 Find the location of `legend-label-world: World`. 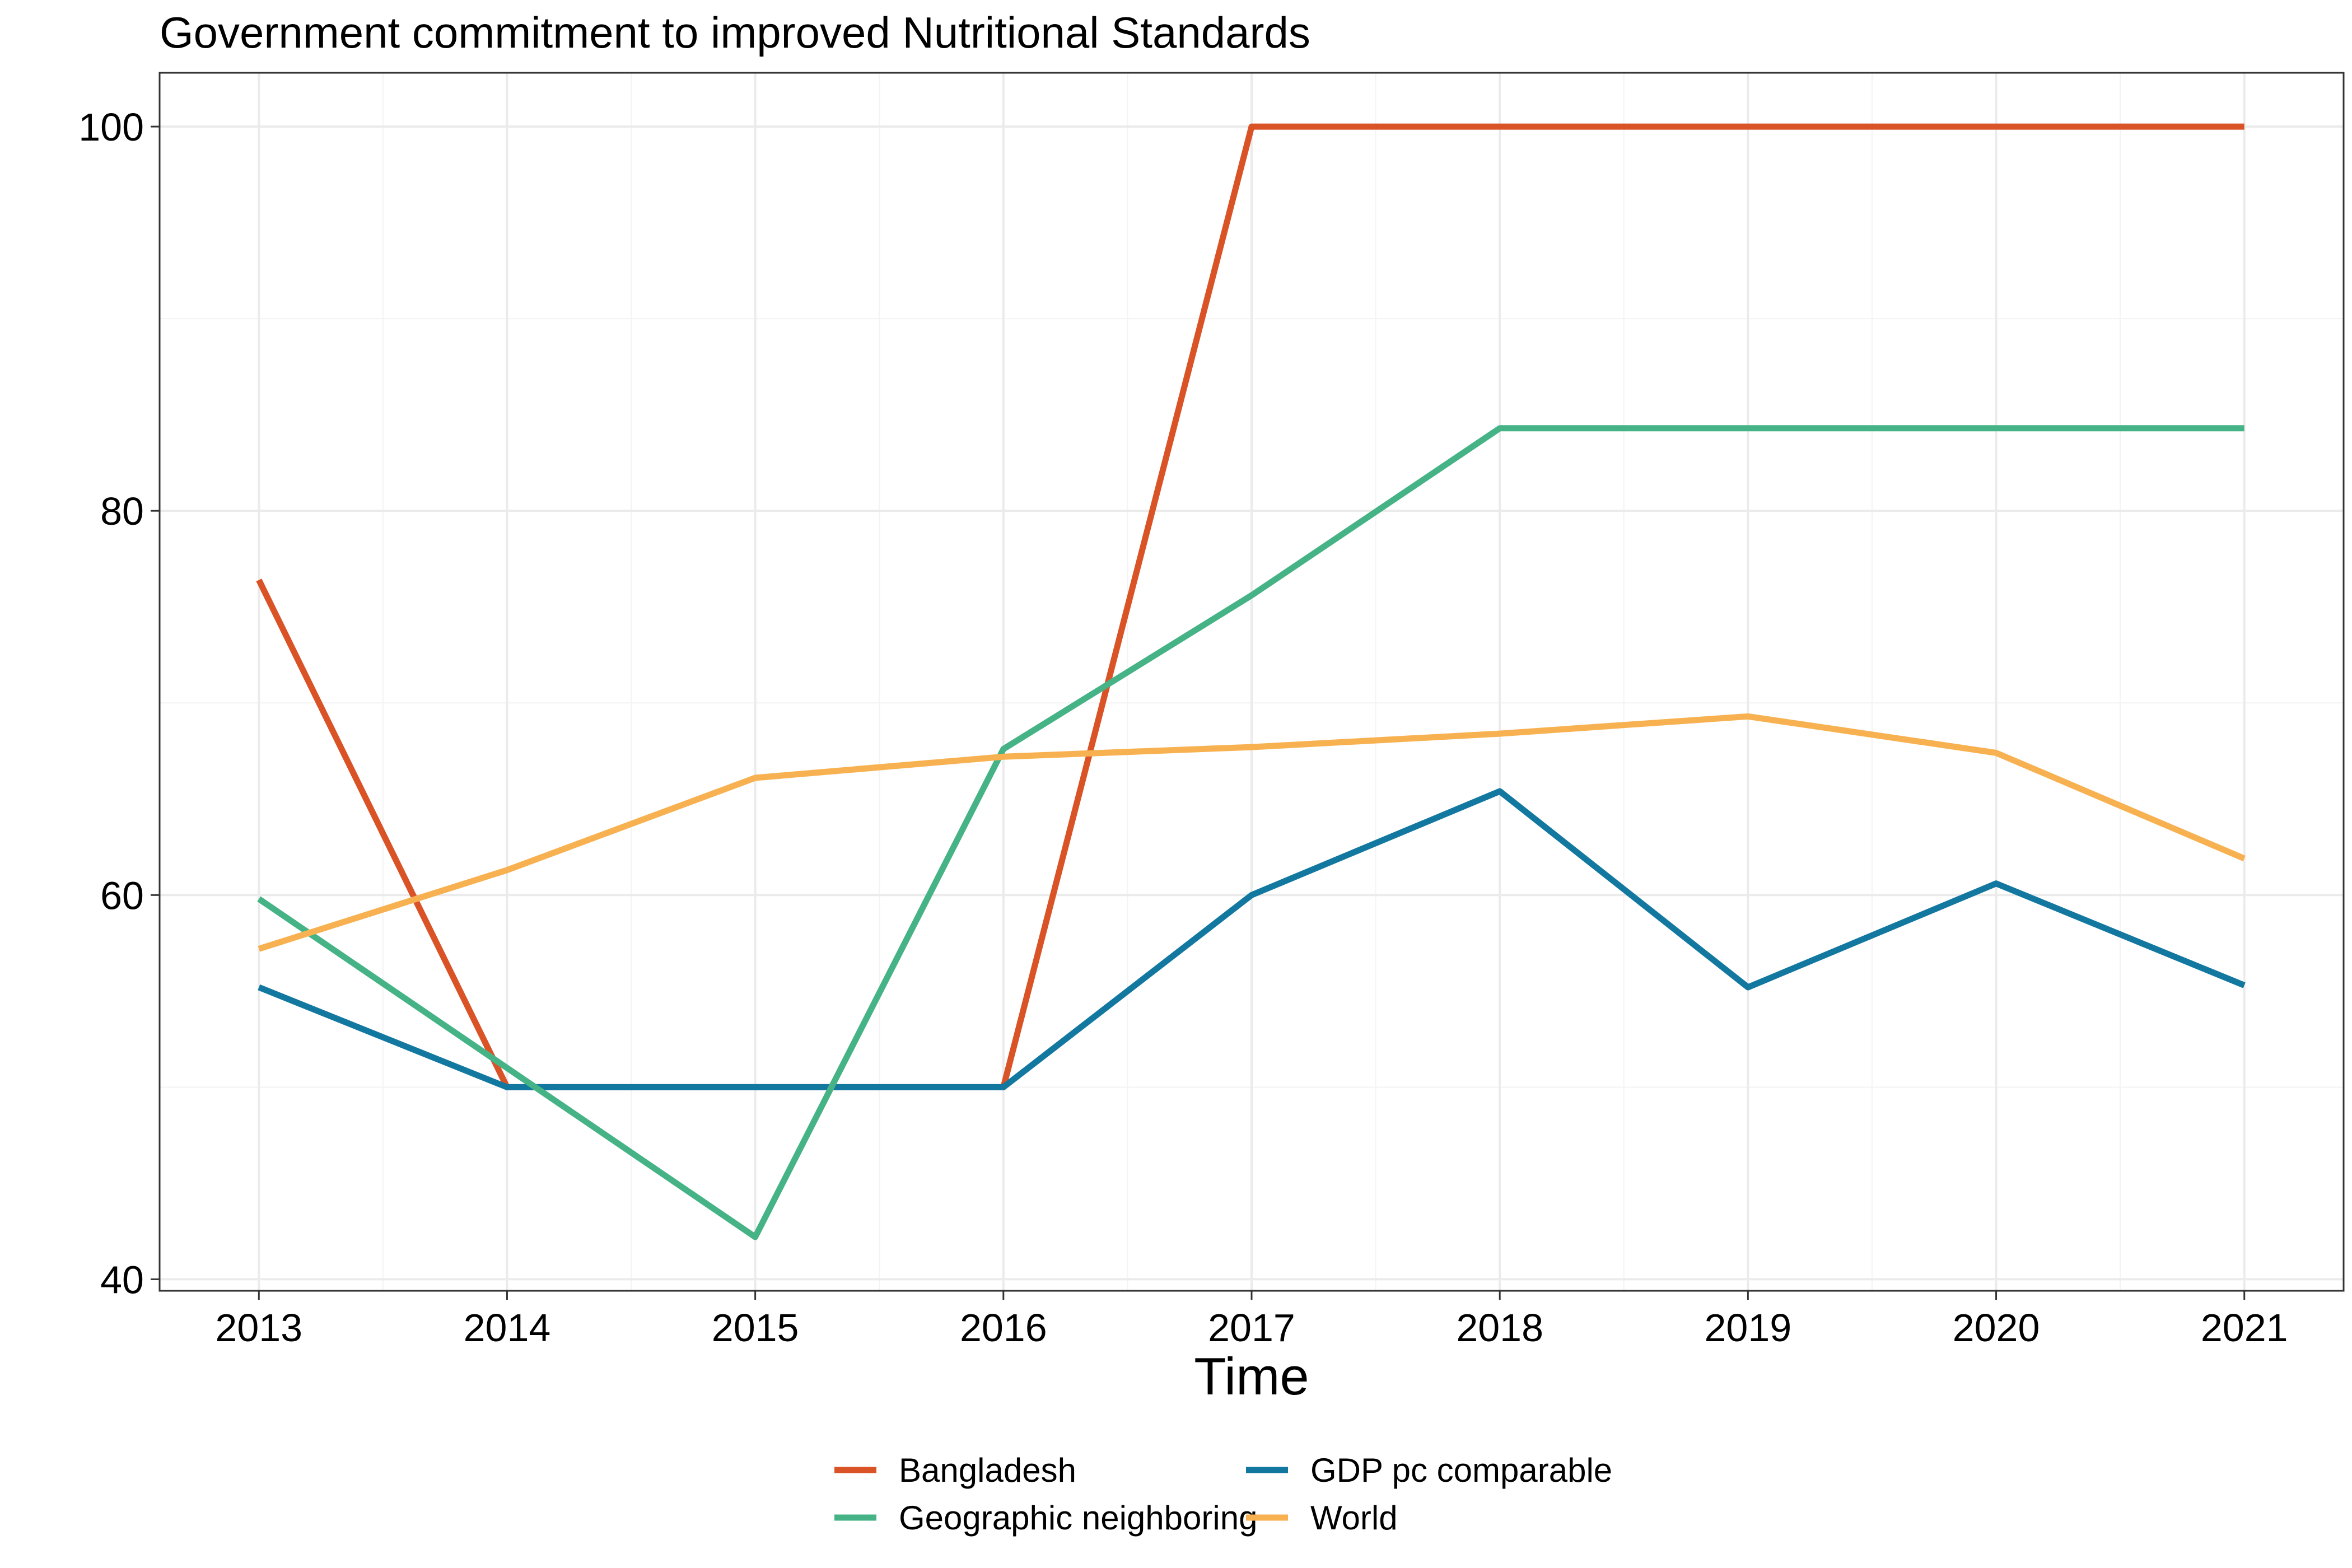

legend-label-world: World is located at coordinates (1354, 1518).